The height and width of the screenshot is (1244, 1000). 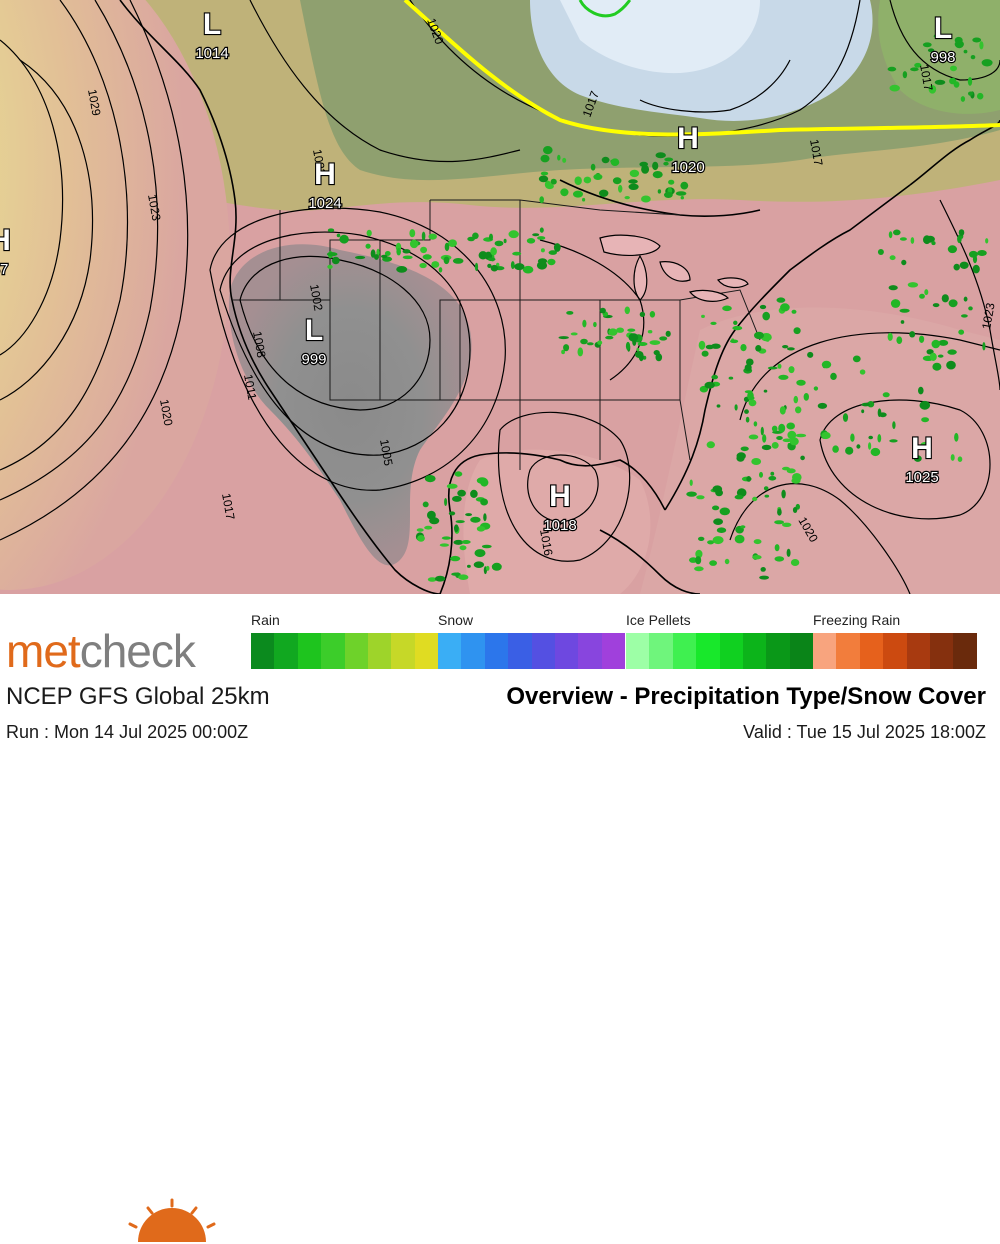 What do you see at coordinates (4, 269) in the screenshot?
I see `pressure-center-value: 37` at bounding box center [4, 269].